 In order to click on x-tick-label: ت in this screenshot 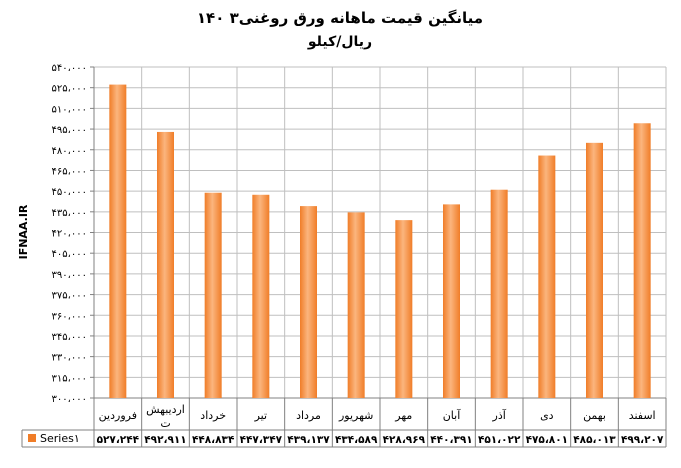, I will do `click(165, 423)`.